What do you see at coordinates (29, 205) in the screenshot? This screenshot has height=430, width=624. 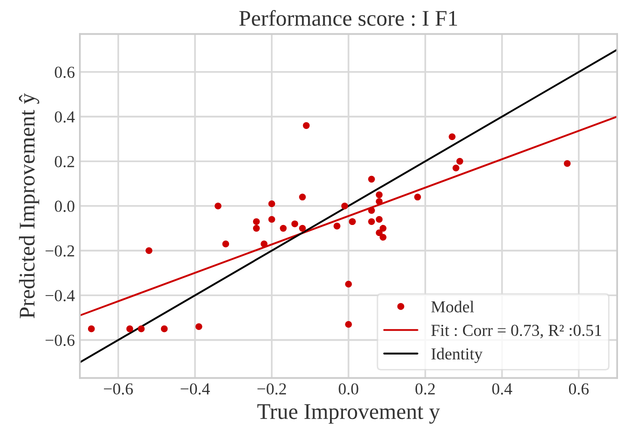 I see `y-axis-title: Predicted Improvement ŷ` at bounding box center [29, 205].